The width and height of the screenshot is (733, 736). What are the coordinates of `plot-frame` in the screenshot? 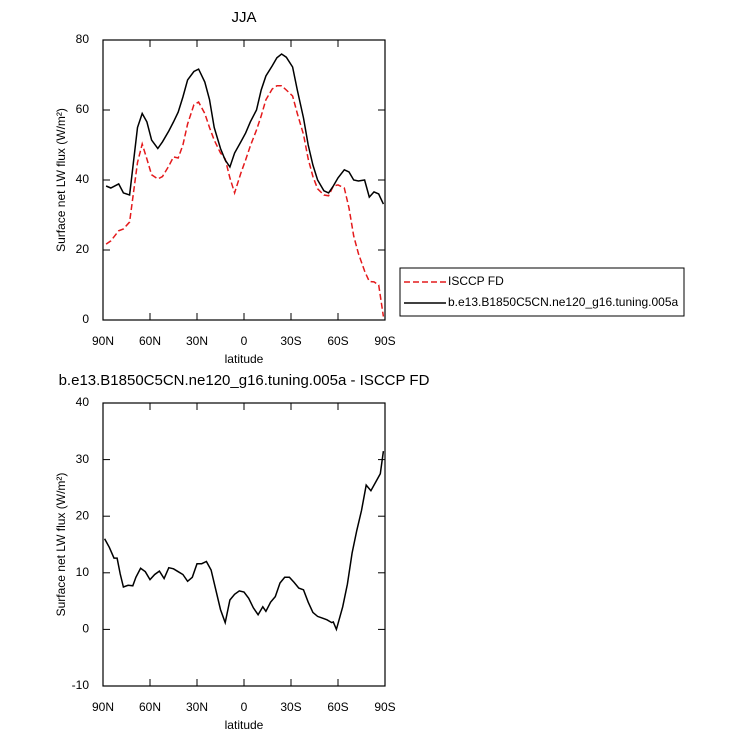 It's located at (244, 180).